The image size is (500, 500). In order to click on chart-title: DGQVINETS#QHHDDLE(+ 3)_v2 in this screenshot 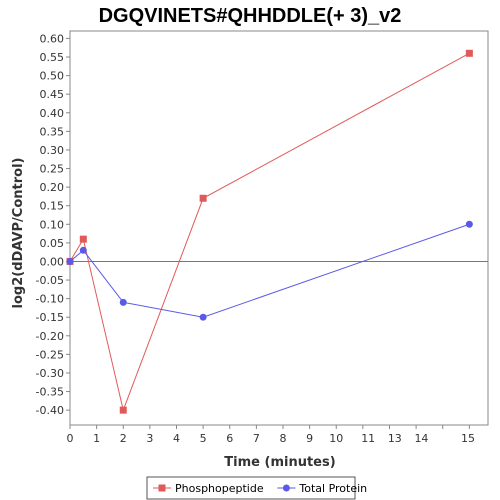, I will do `click(250, 16)`.